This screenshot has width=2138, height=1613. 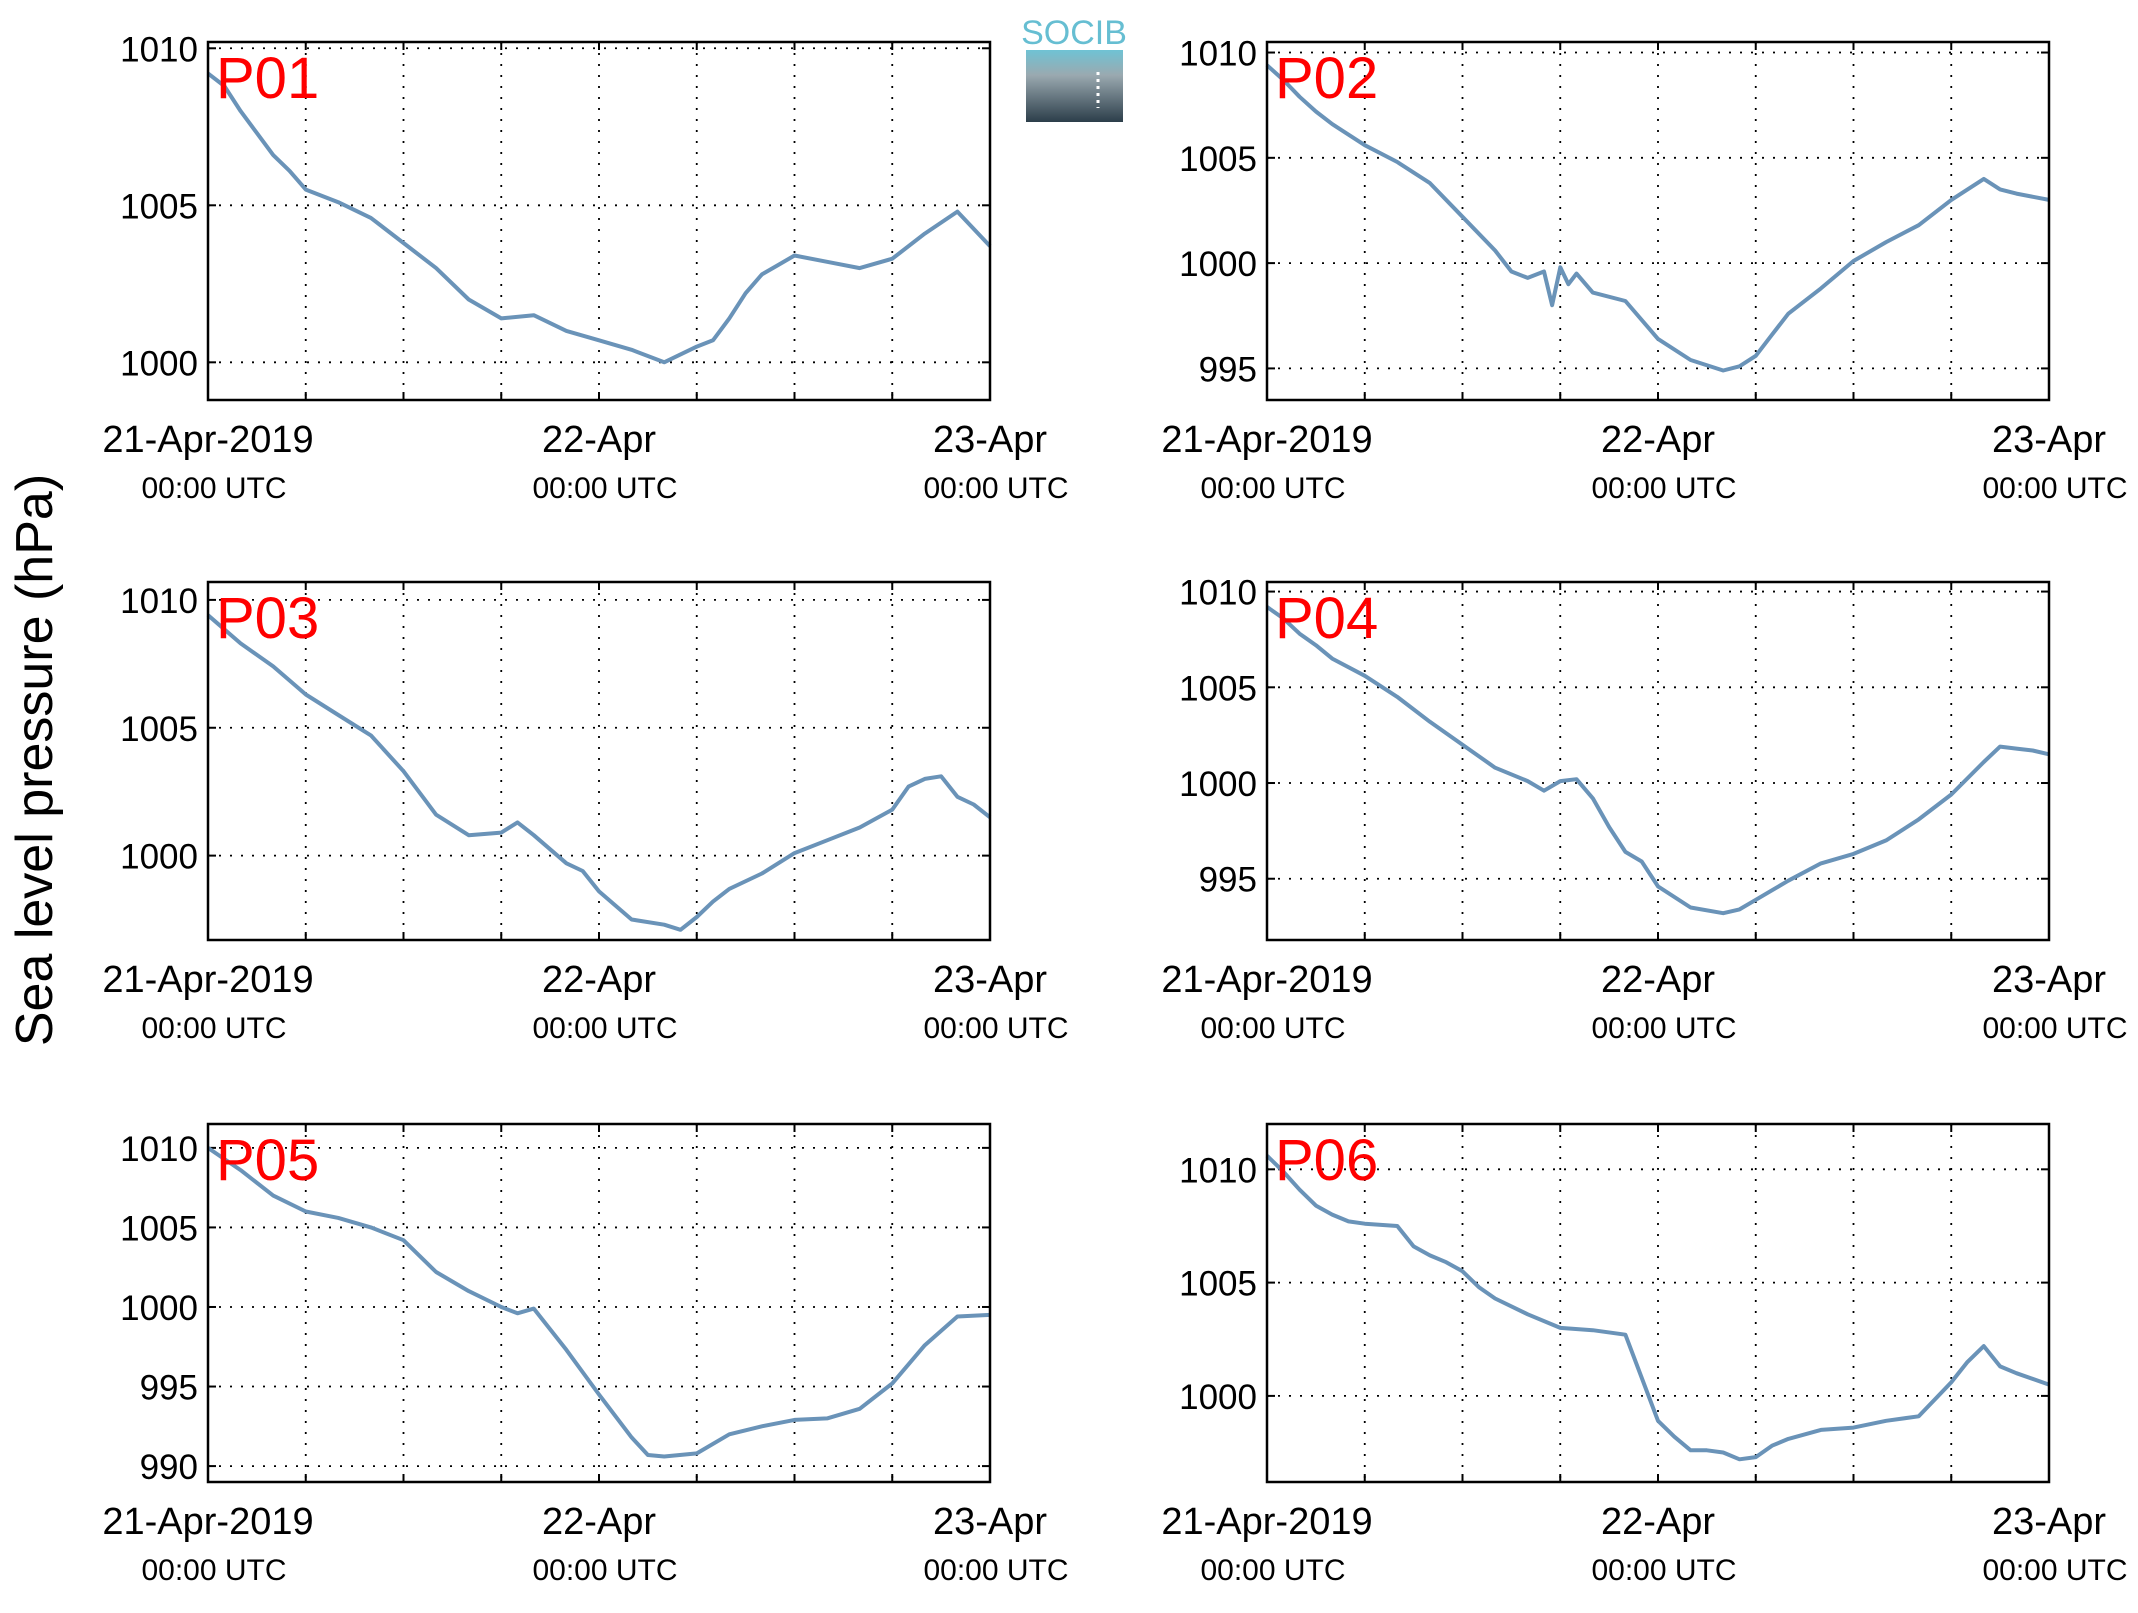 What do you see at coordinates (1074, 33) in the screenshot?
I see `logo-text: SOCIB` at bounding box center [1074, 33].